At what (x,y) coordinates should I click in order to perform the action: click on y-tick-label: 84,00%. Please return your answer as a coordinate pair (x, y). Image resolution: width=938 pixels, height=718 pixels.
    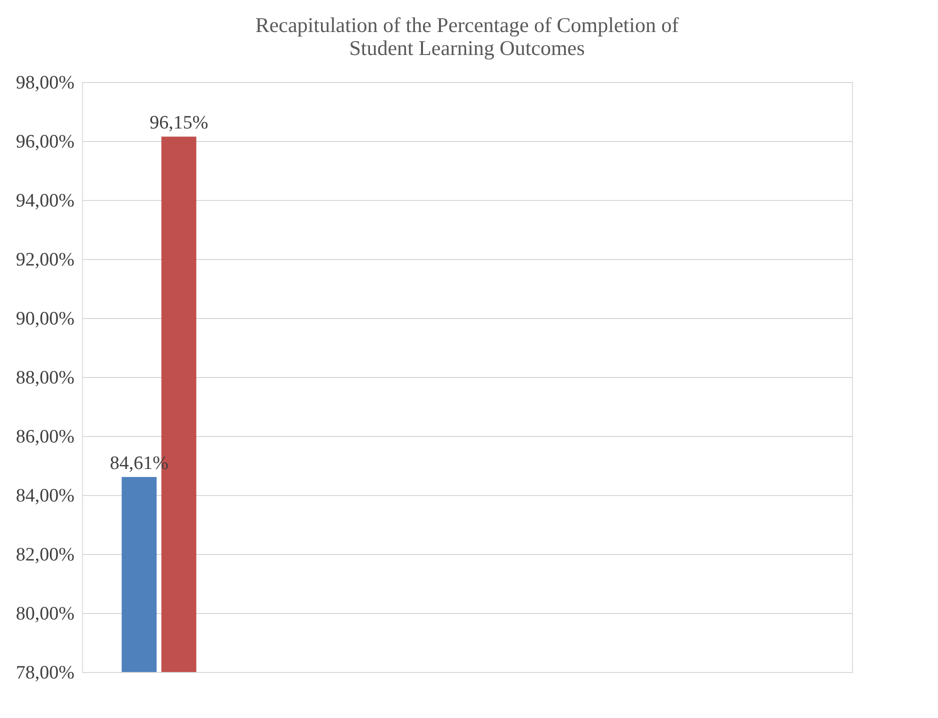
    Looking at the image, I should click on (45, 496).